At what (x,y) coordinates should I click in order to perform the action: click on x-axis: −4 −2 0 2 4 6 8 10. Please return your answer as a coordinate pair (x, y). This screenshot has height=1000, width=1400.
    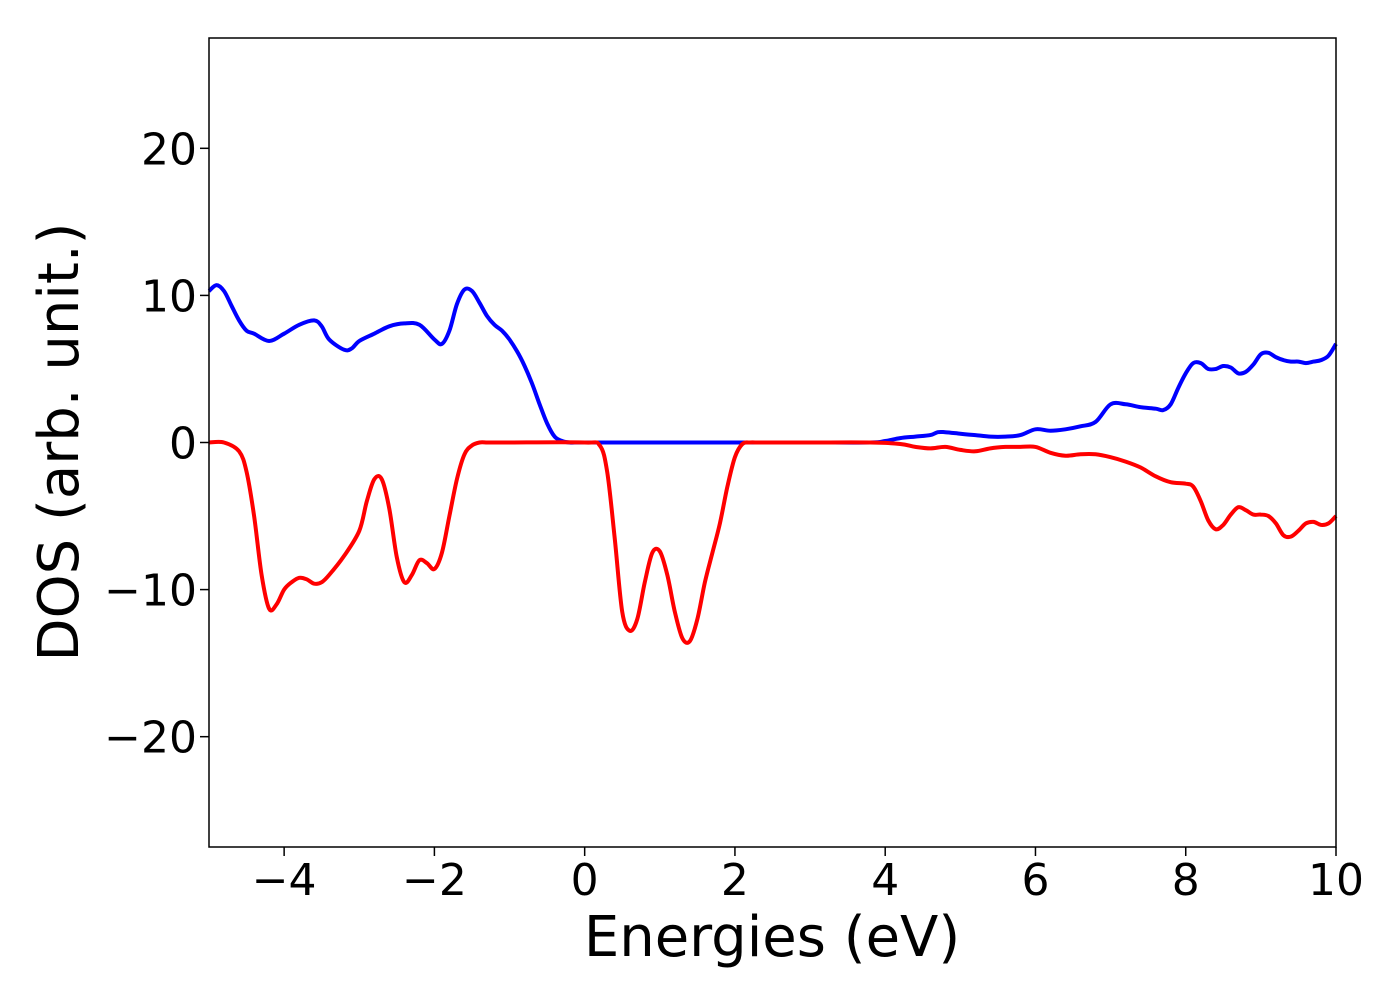
    Looking at the image, I should click on (808, 876).